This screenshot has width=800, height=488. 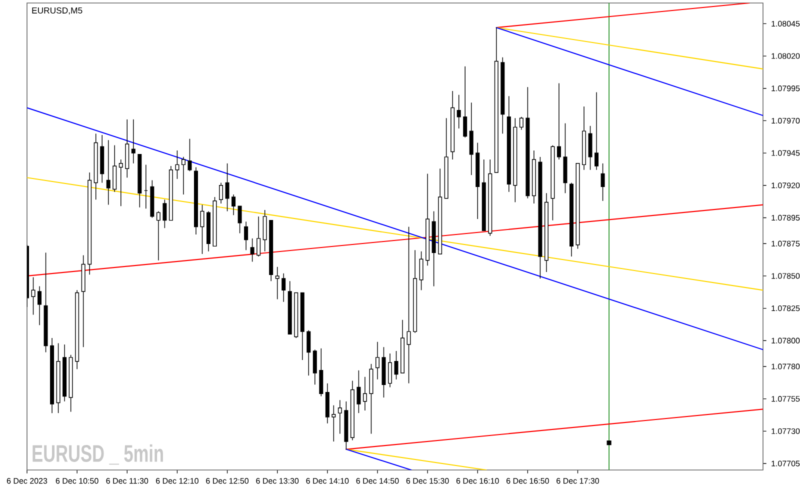 I want to click on y-tick-label: 1.07780, so click(x=786, y=367).